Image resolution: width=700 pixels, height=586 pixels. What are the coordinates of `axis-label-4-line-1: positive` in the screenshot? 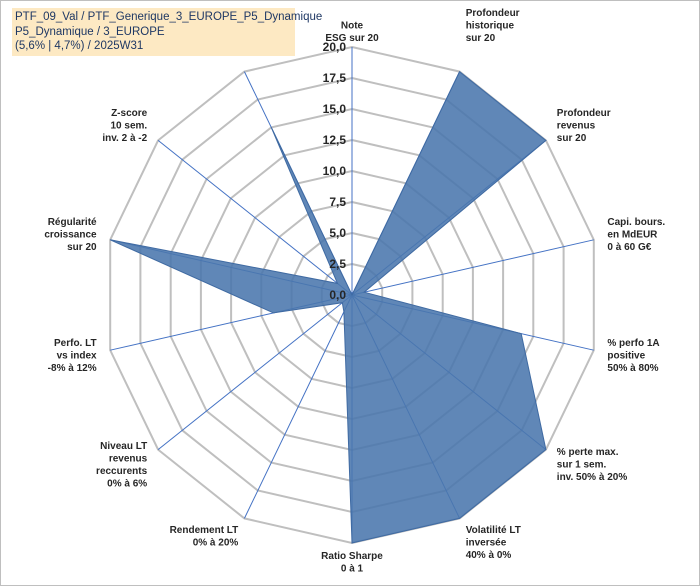 It's located at (626, 356).